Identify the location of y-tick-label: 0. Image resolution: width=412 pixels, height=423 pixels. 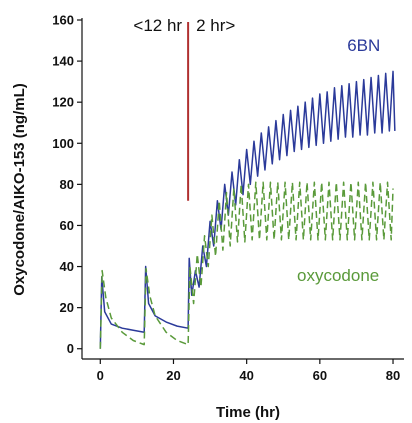
(70, 348).